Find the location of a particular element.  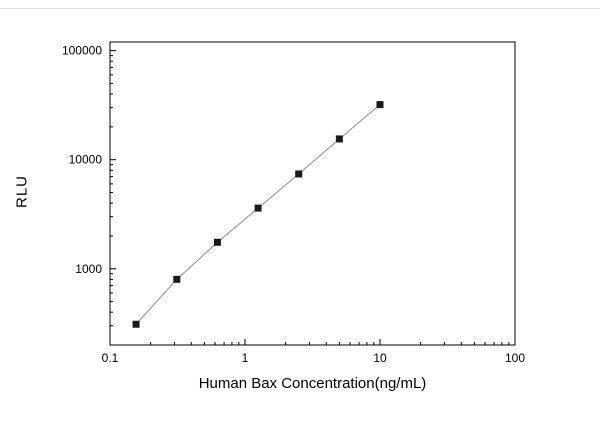

y-tick-label: 10000 is located at coordinates (86, 160).